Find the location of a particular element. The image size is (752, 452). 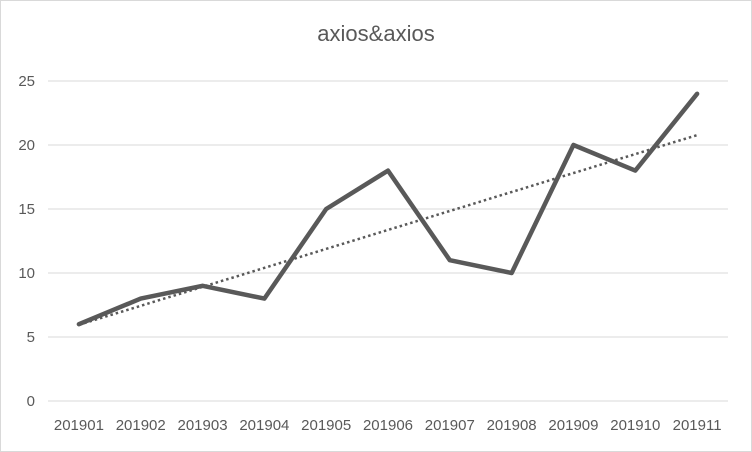

y-tick-label: 25 is located at coordinates (26, 81).